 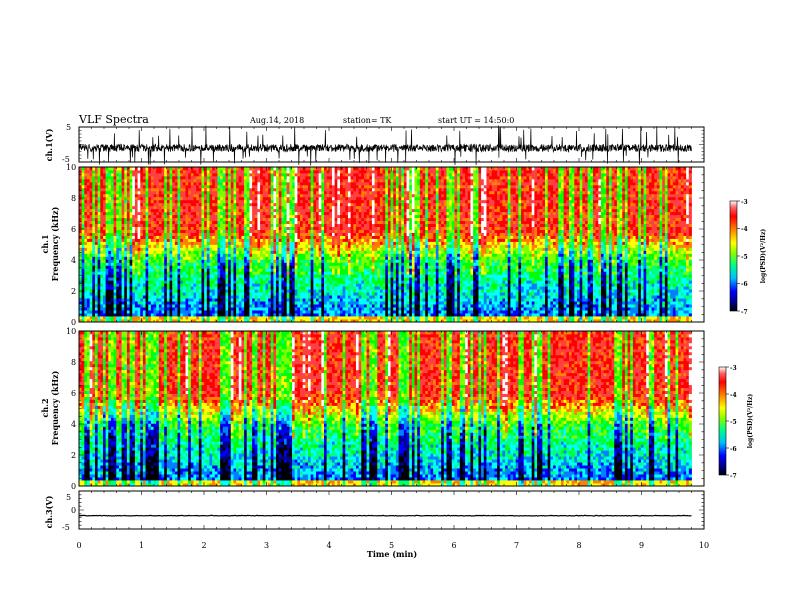 I want to click on ch1-waveform-frame, so click(x=391, y=144).